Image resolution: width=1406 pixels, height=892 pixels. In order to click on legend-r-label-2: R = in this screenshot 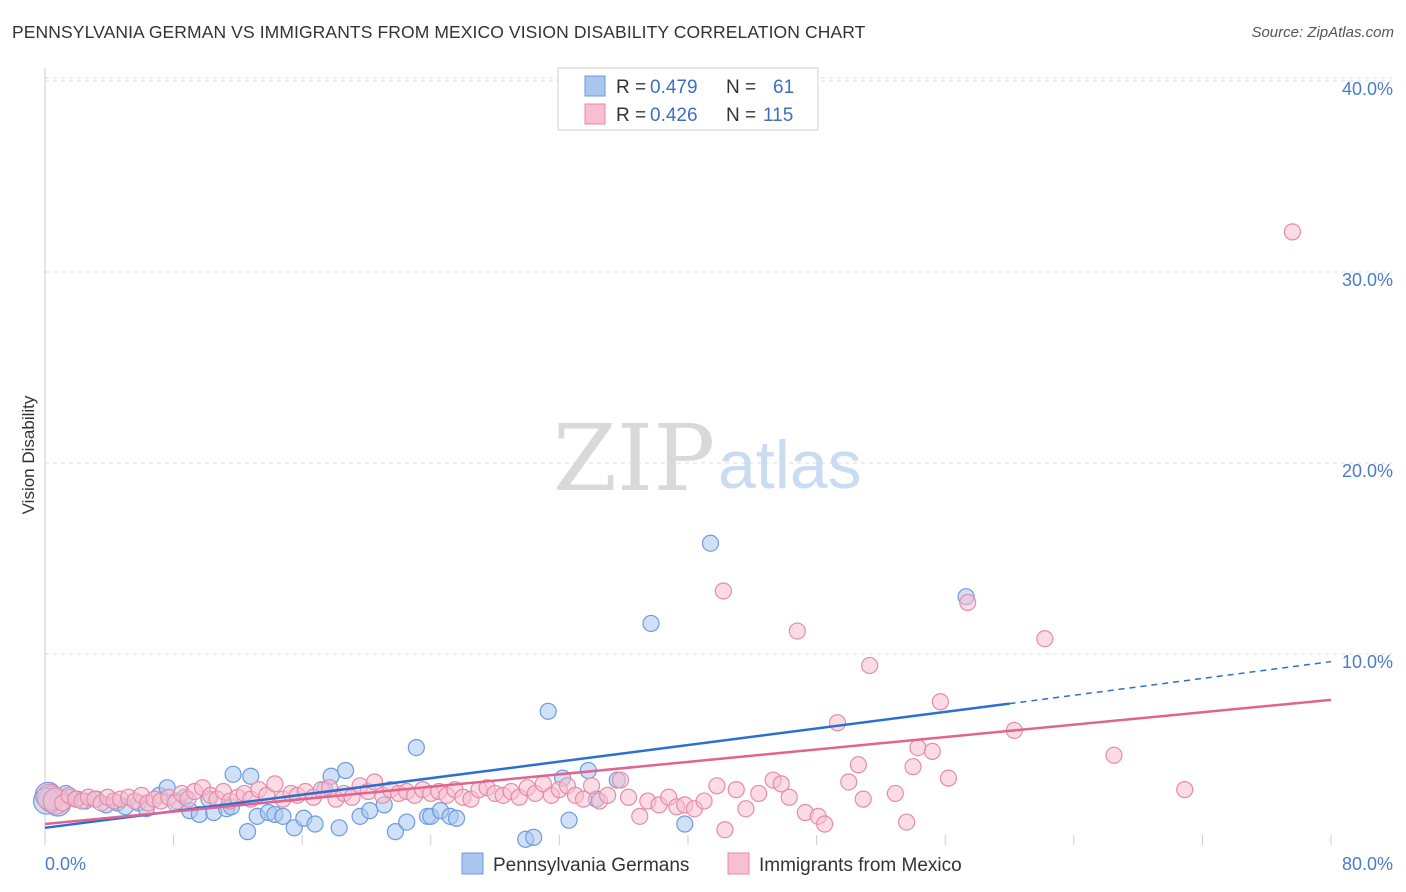, I will do `click(631, 115)`.